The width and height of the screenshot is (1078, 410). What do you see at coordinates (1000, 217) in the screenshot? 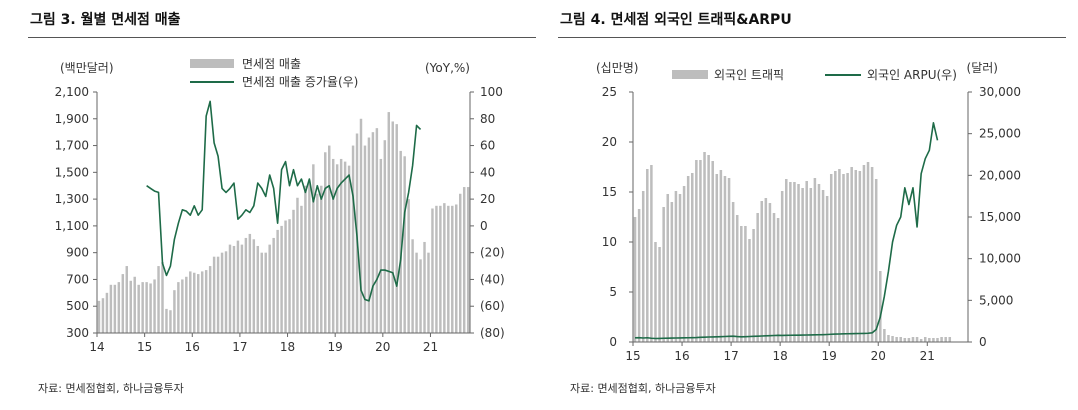
I see `right-right-tick-label: 15,000` at bounding box center [1000, 217].